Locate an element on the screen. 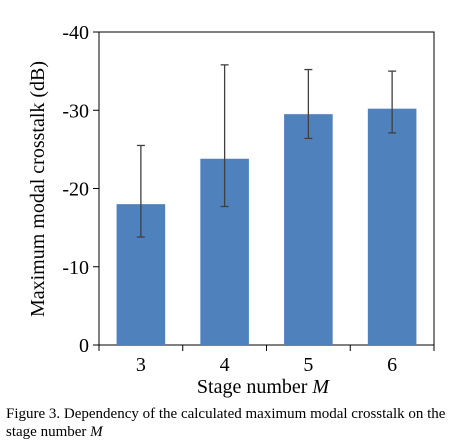 This screenshot has height=441, width=474. x-tick-label: 5 is located at coordinates (308, 365).